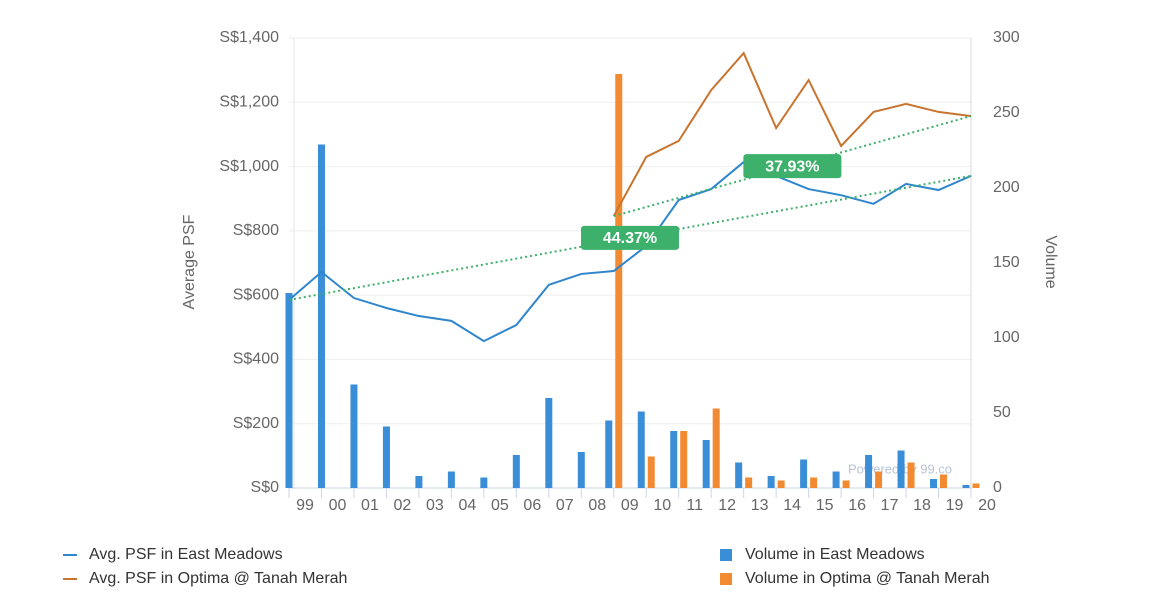 The image size is (1167, 607). Describe the element at coordinates (189, 261) in the screenshot. I see `y-axis-title: Average PSF` at that location.